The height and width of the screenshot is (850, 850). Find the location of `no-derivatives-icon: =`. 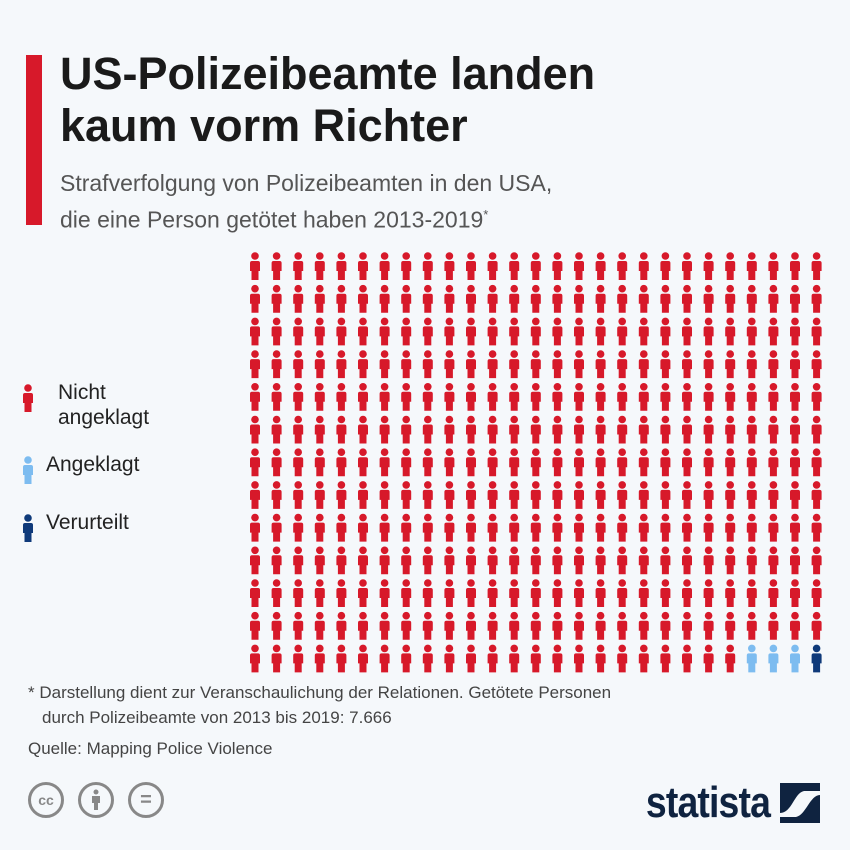

no-derivatives-icon: = is located at coordinates (146, 800).